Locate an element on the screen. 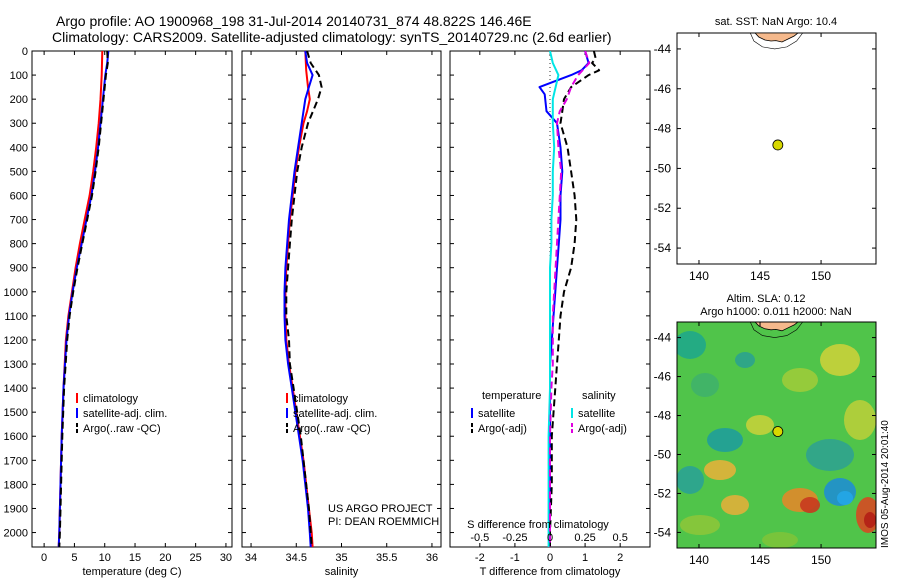  depth-tick-label: 1700 is located at coordinates (16, 461).